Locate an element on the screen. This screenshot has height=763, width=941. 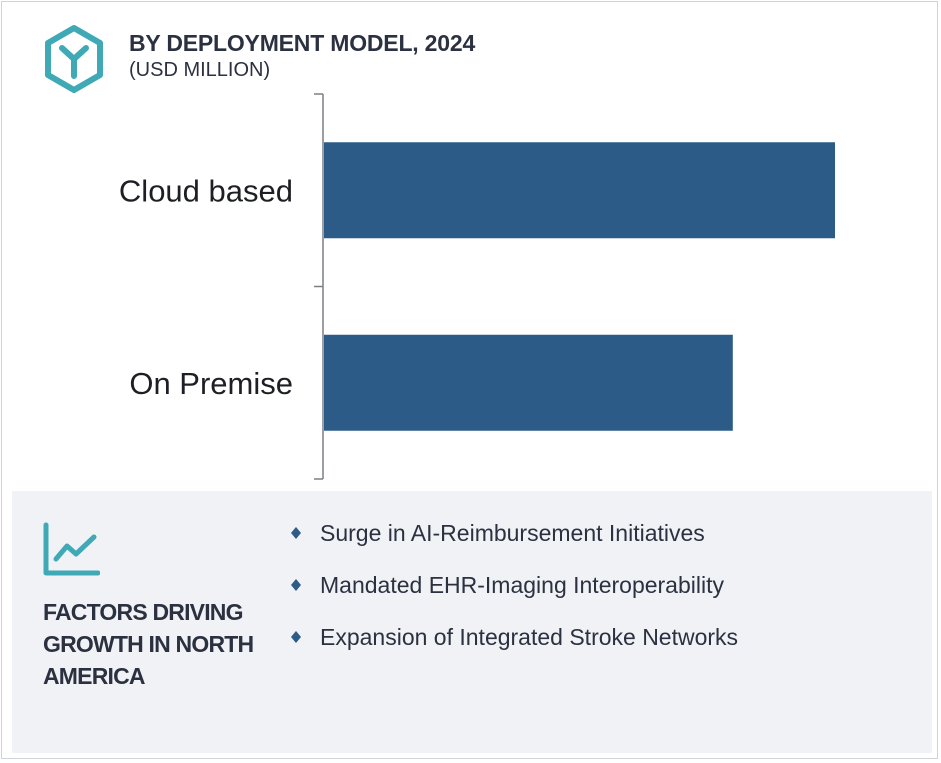
line-trend-icon is located at coordinates (71, 549).